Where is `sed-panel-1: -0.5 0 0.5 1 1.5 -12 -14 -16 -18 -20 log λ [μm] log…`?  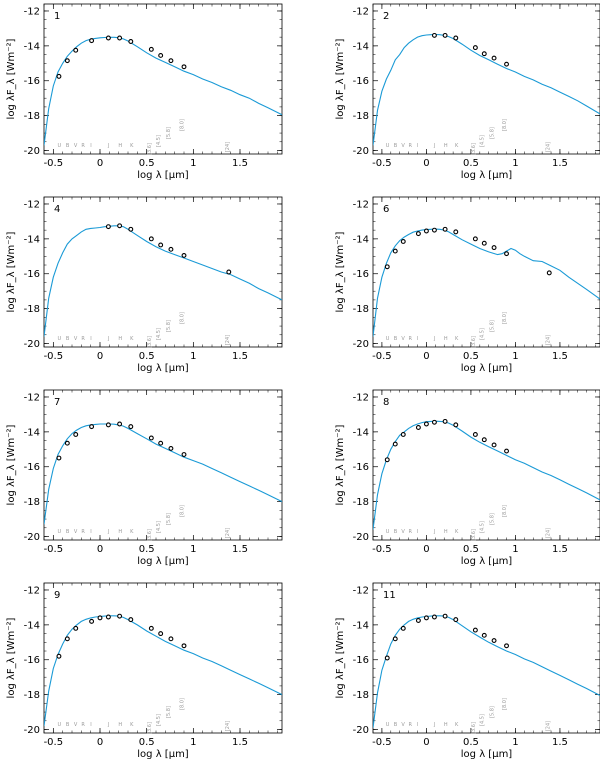 sed-panel-1: -0.5 0 0.5 1 1.5 -12 -14 -16 -18 -20 log λ [μm] log… is located at coordinates (144, 92).